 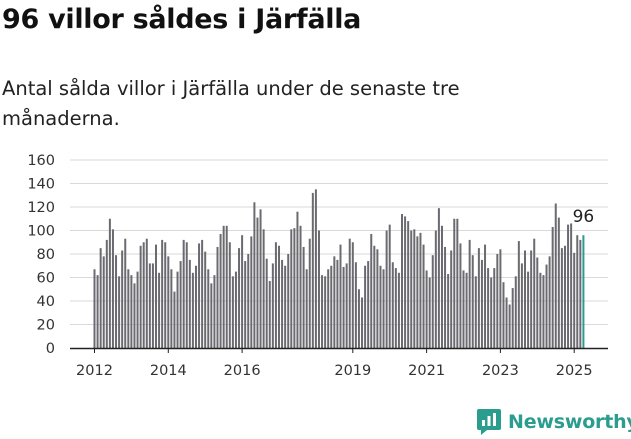 I want to click on chart-title: 96 villor såldes i Järfälla, so click(x=182, y=19).